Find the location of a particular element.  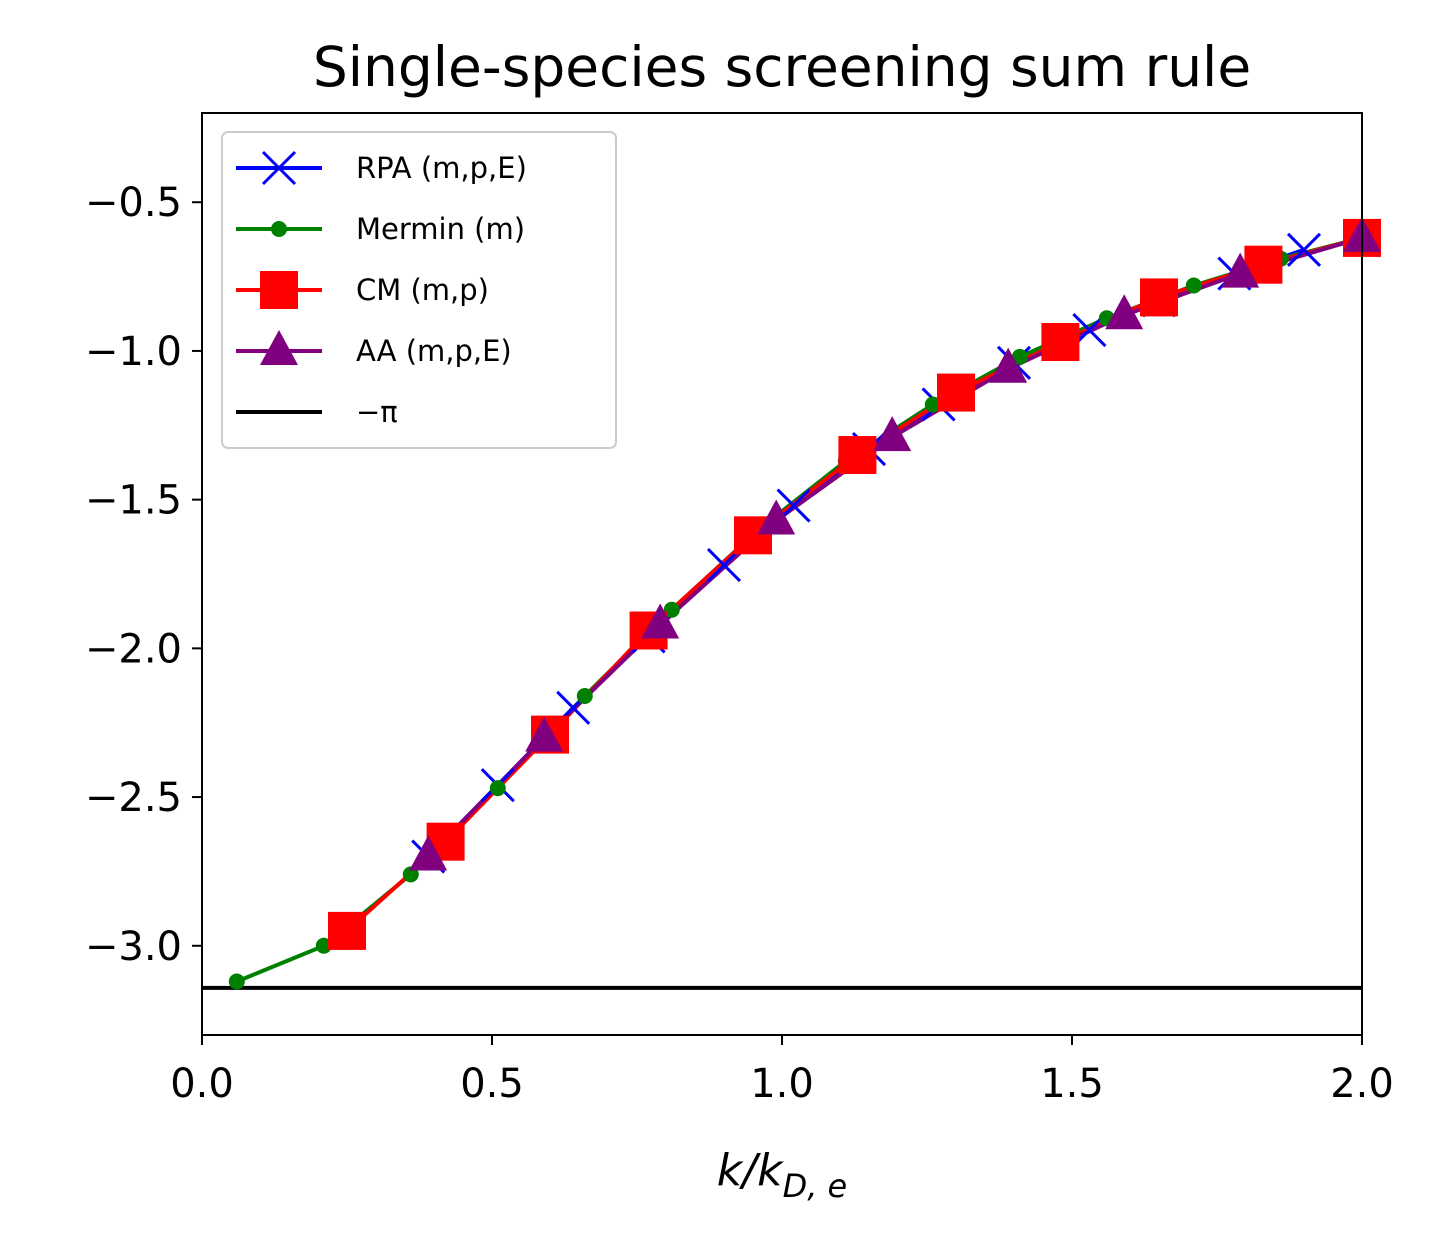

x-axis-label: k/kD, e is located at coordinates (782, 1175).